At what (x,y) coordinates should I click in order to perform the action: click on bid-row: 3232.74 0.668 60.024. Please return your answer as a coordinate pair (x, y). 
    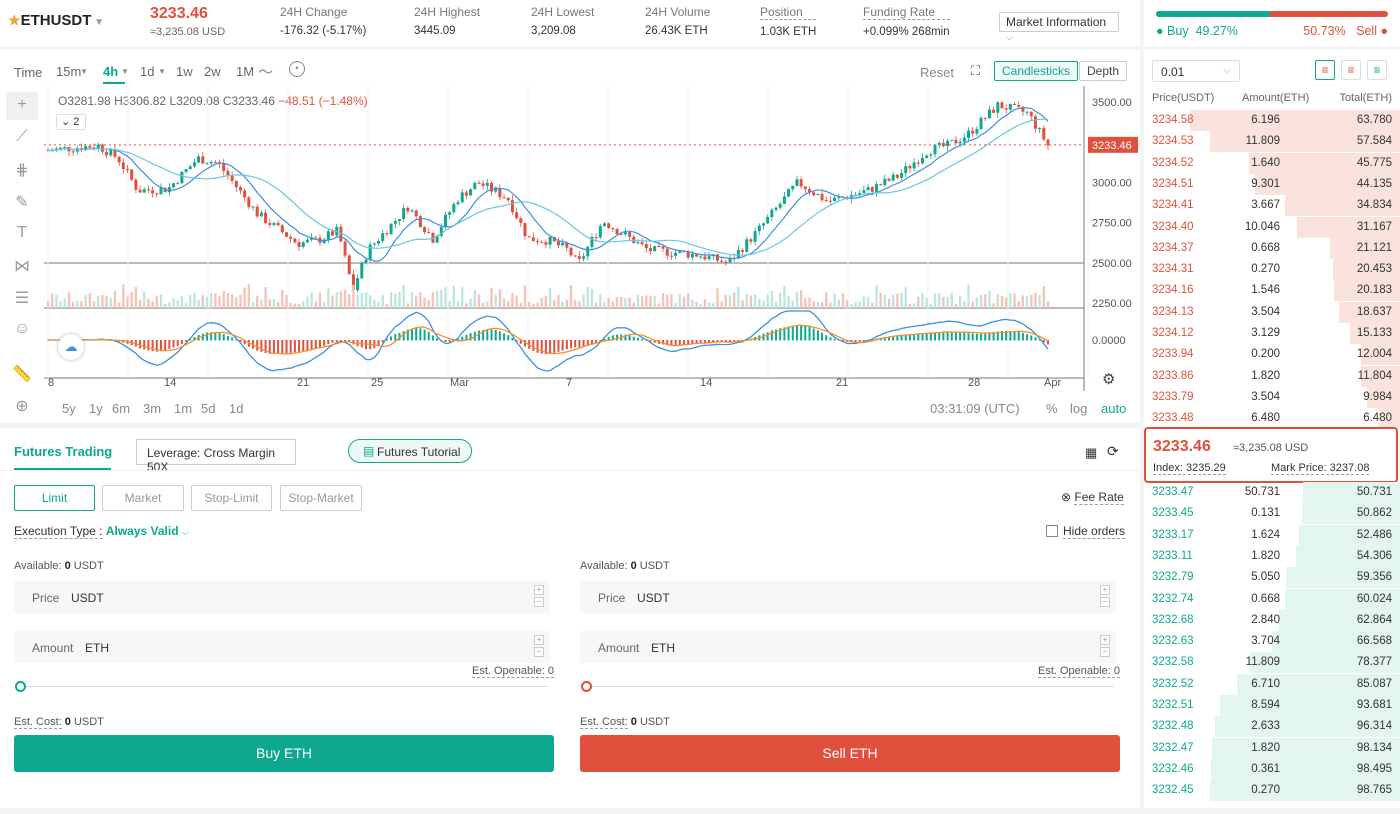
    Looking at the image, I should click on (1272, 599).